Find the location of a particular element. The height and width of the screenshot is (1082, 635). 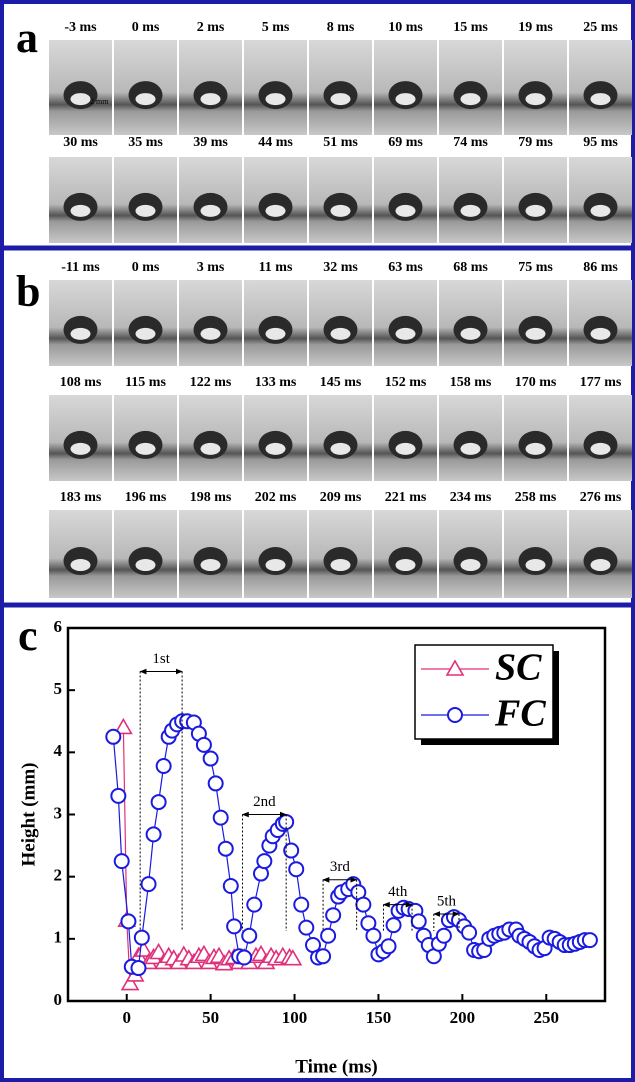

frame-time-label: 258 ms is located at coordinates (536, 497).